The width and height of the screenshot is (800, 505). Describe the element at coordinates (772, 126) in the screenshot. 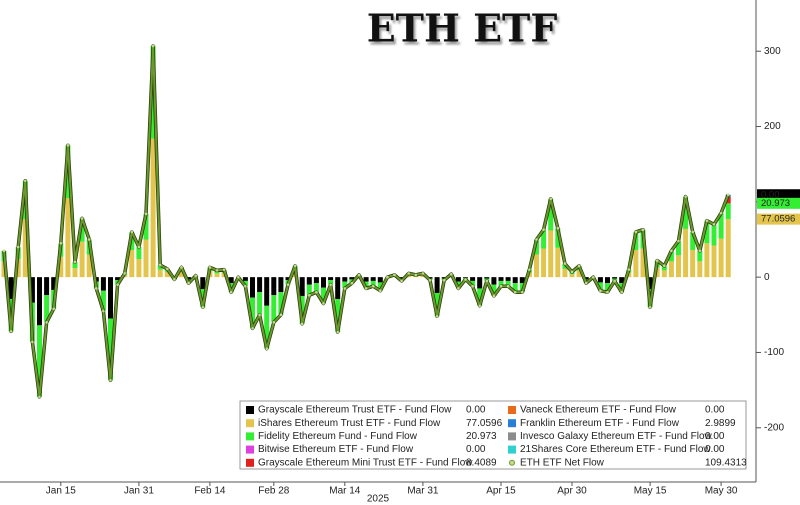

I see `y-tick-label: 200` at that location.